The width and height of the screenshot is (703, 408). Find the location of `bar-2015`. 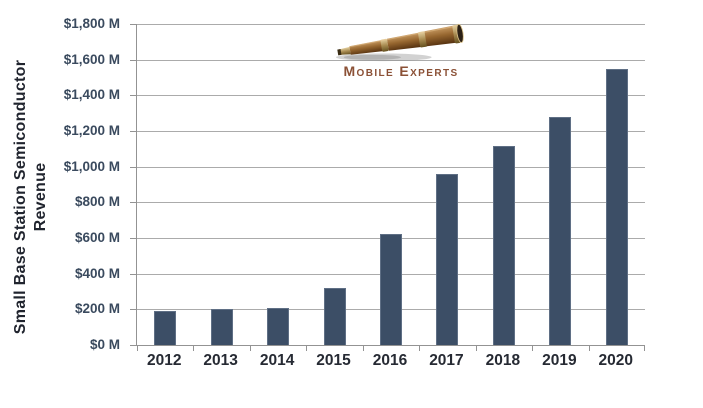

bar-2015 is located at coordinates (334, 316).